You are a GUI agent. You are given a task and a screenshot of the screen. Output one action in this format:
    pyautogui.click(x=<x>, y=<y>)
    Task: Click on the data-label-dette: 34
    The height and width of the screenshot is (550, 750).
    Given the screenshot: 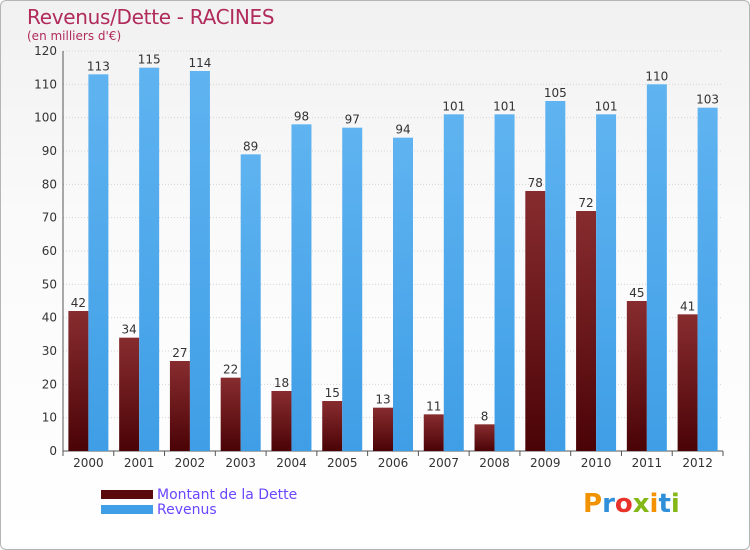 What is the action you would take?
    pyautogui.click(x=129, y=330)
    